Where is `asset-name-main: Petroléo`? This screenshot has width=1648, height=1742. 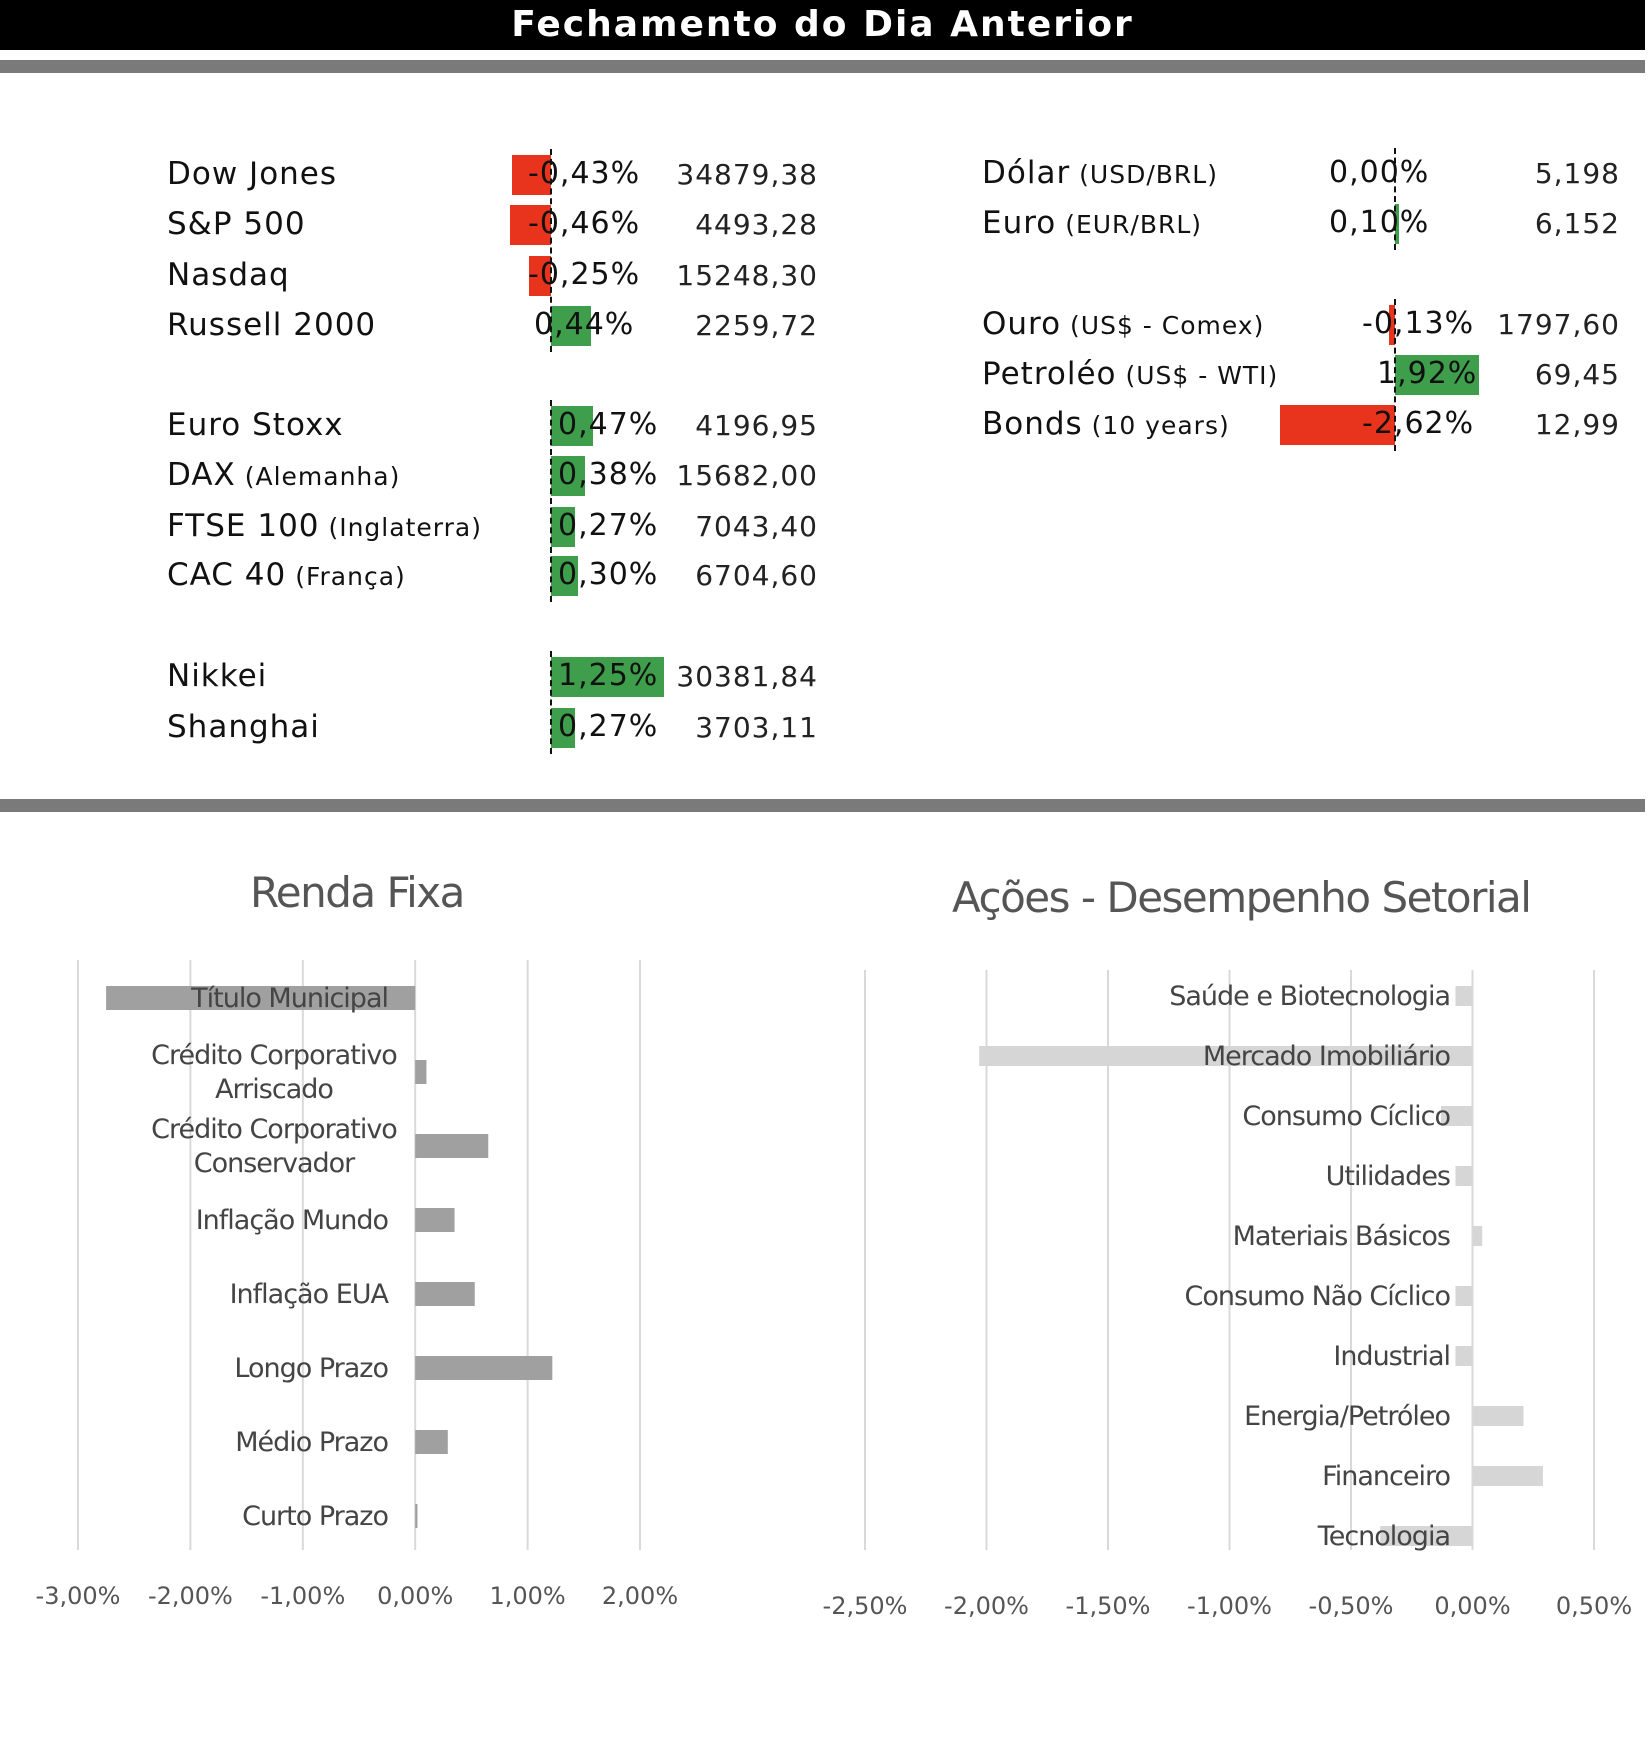
asset-name-main: Petroléo is located at coordinates (1049, 374).